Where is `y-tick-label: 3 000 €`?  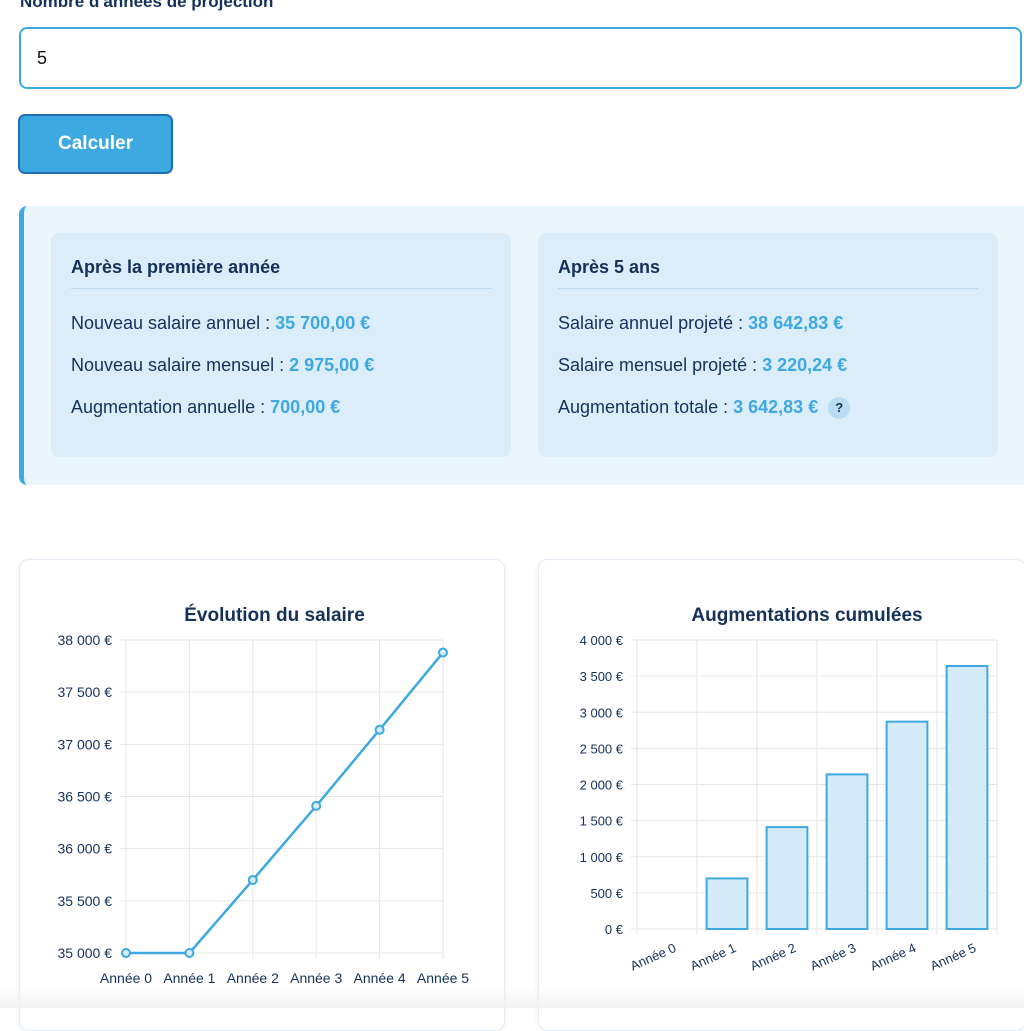 y-tick-label: 3 000 € is located at coordinates (602, 712).